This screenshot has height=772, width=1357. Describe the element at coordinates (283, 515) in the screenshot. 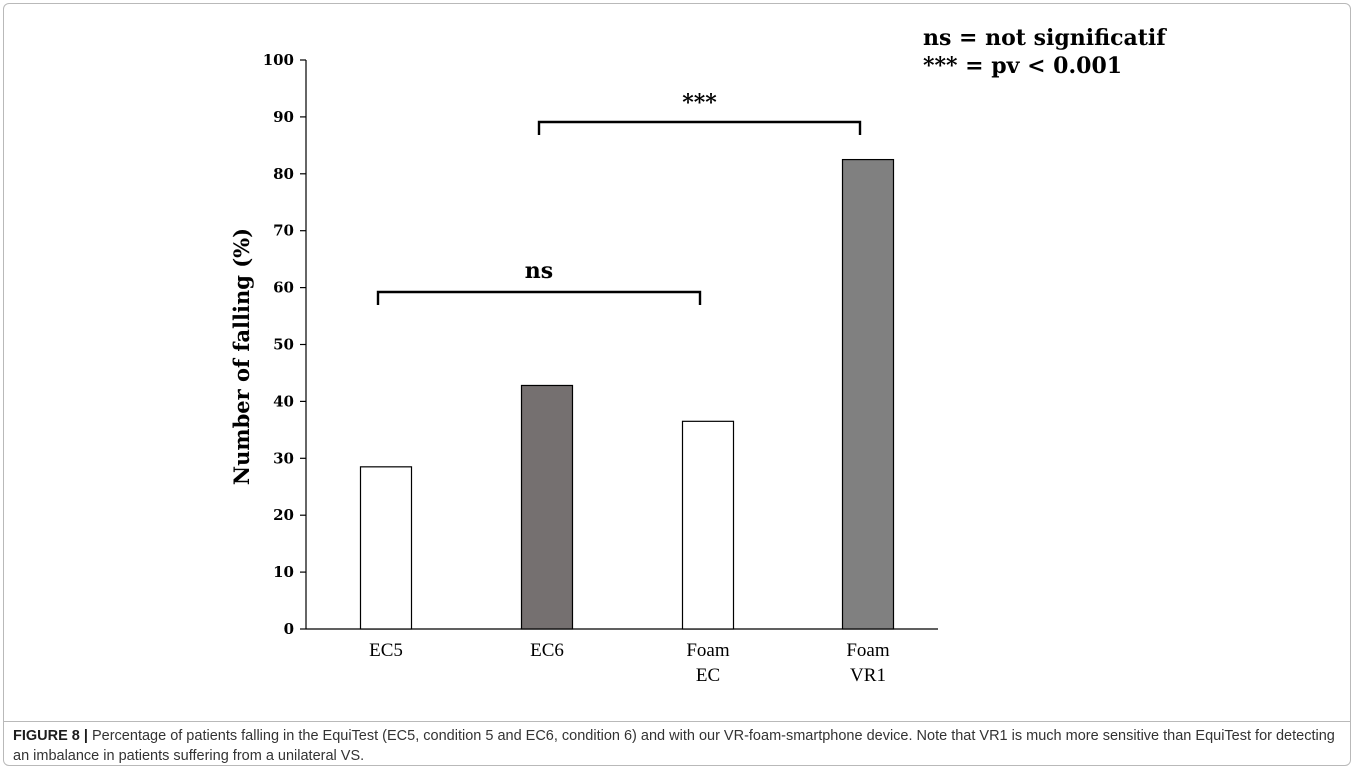

I see `y-tick-label: 20` at that location.